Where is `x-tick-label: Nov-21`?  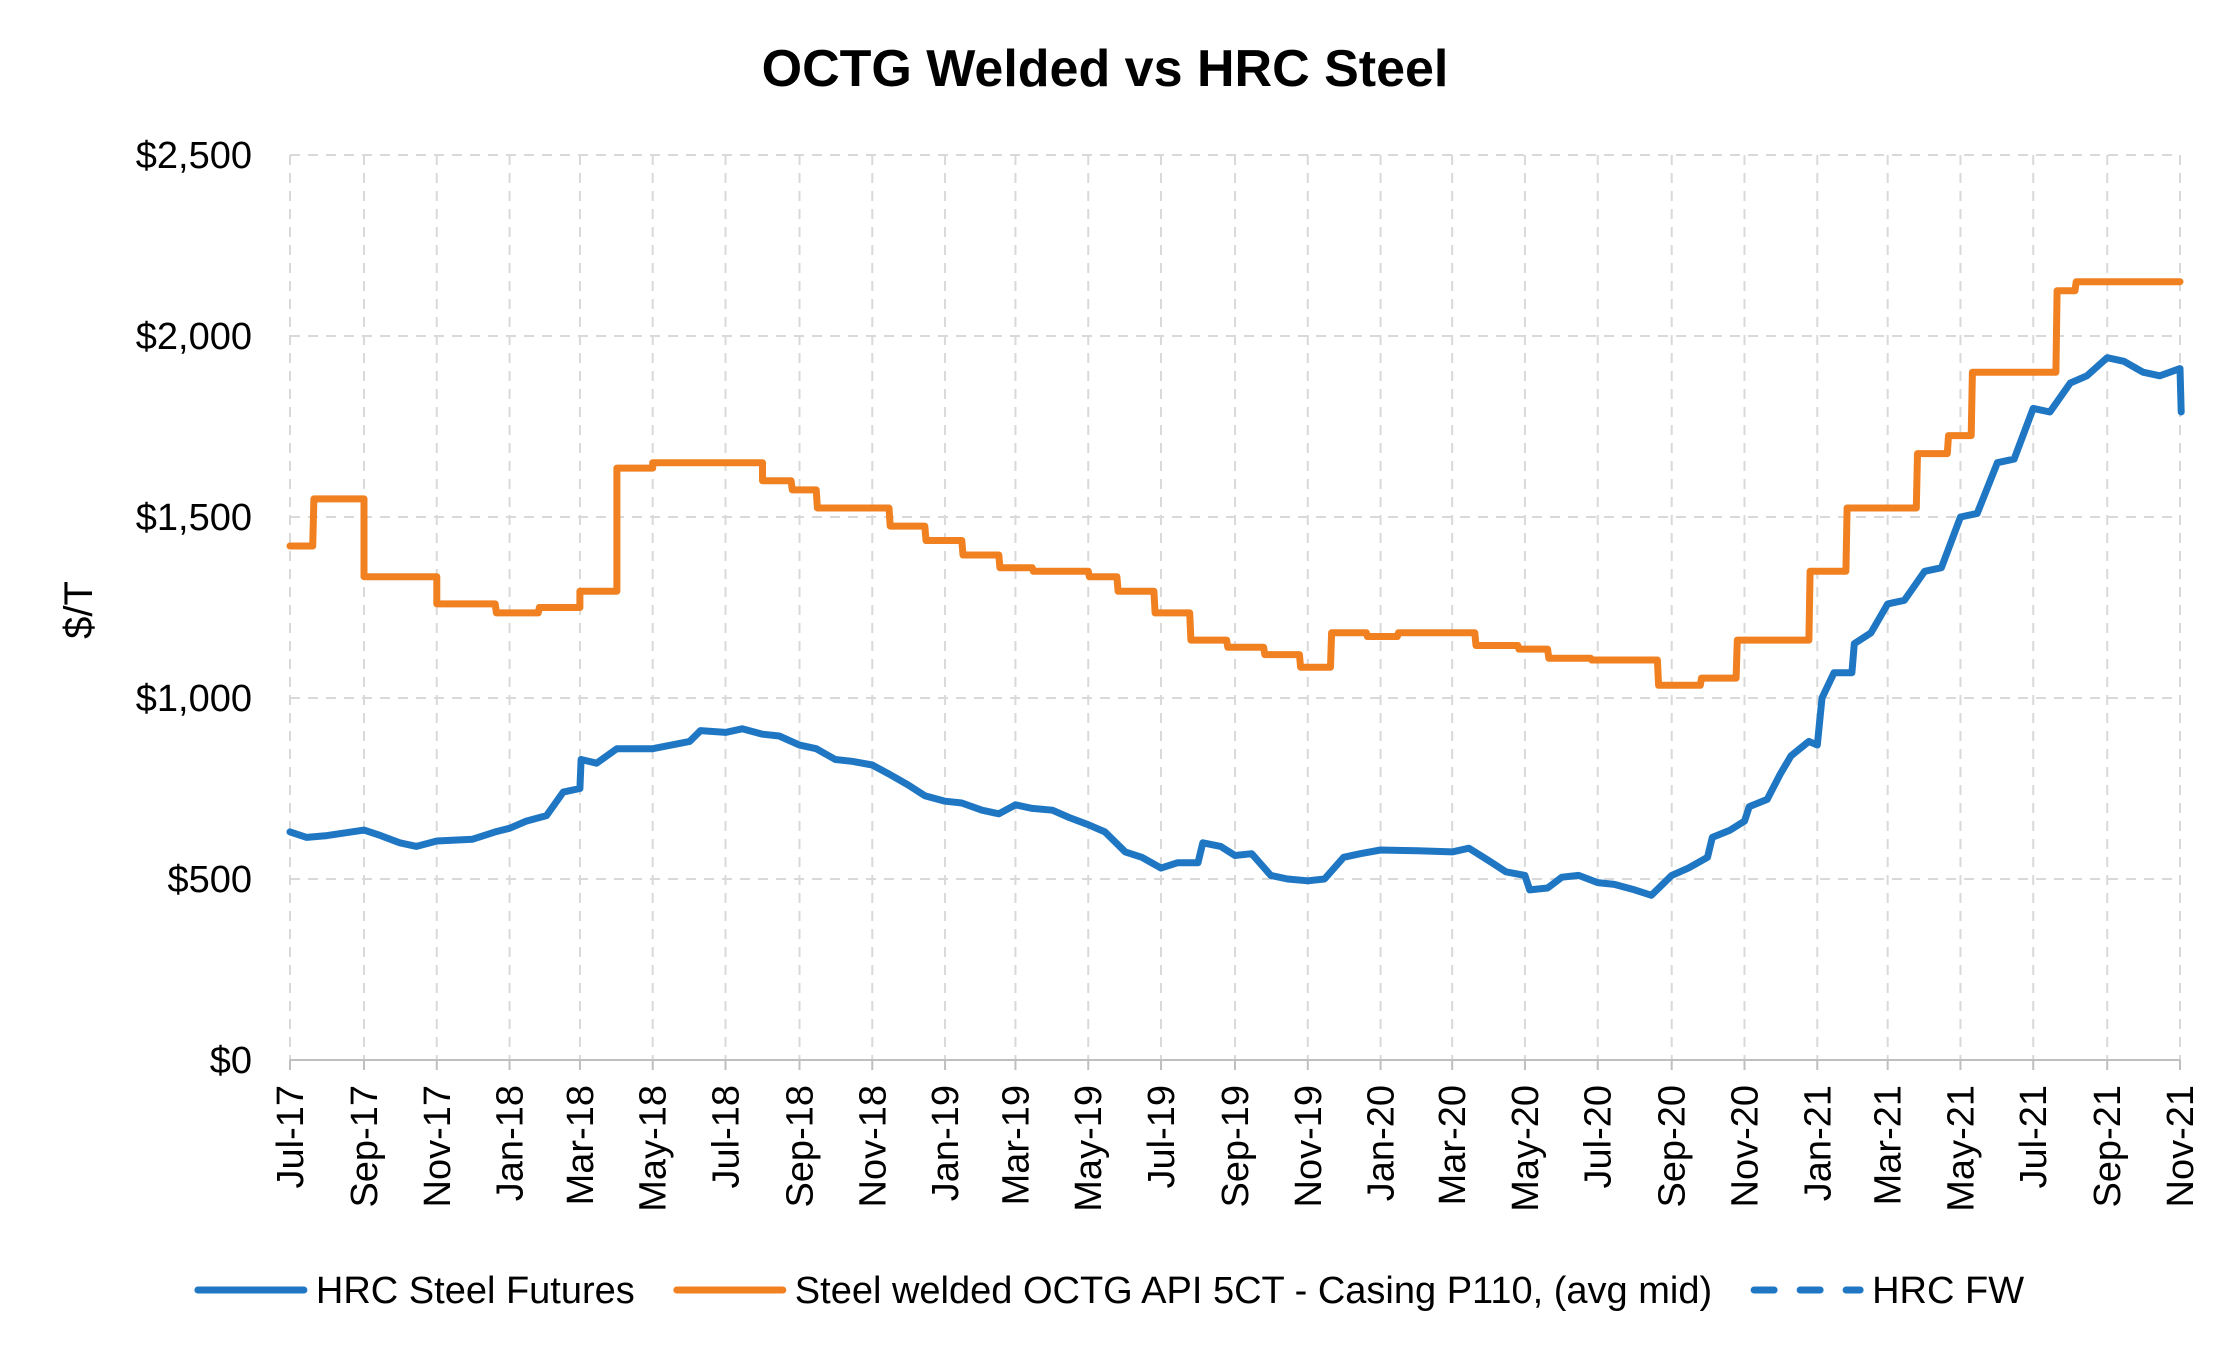
x-tick-label: Nov-21 is located at coordinates (2181, 1146).